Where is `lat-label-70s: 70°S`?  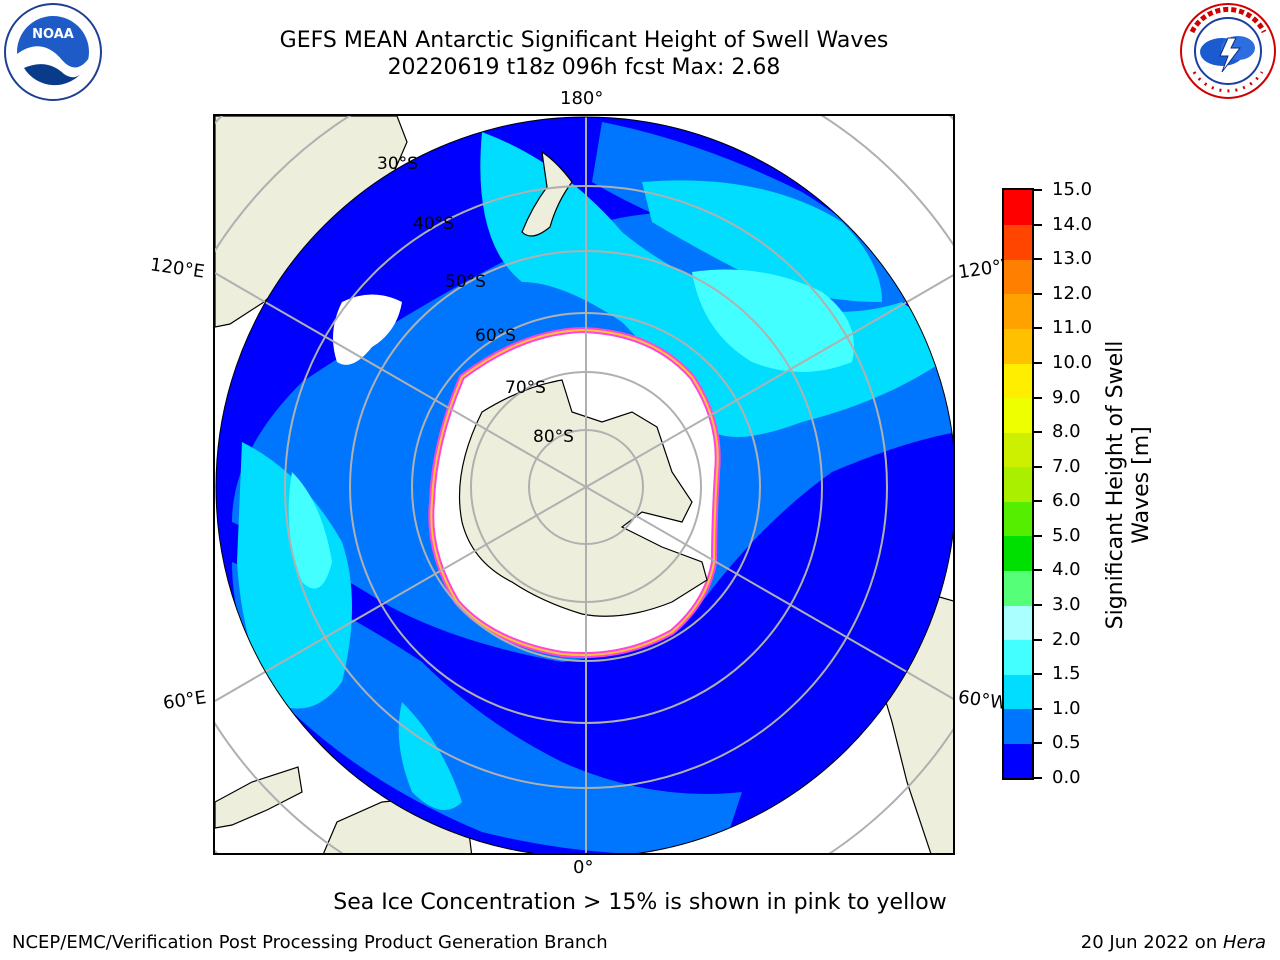 lat-label-70s: 70°S is located at coordinates (525, 388).